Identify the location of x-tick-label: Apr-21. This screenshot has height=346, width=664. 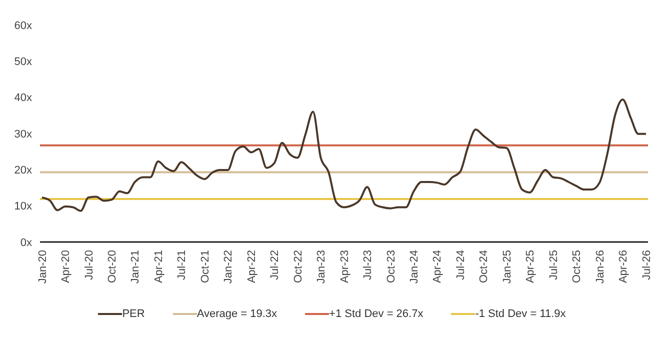
(158, 267).